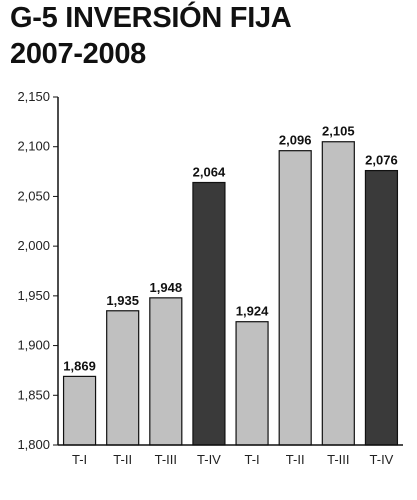  Describe the element at coordinates (295, 140) in the screenshot. I see `bar-value-label: 2,096` at that location.